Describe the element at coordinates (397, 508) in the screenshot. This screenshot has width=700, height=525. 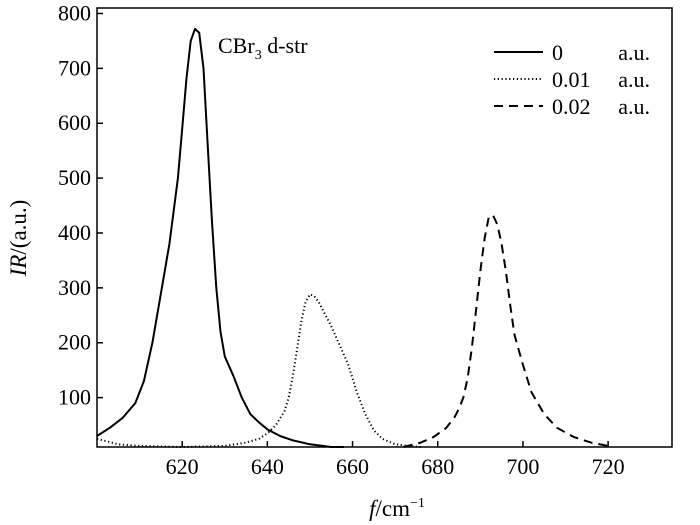
I see `x-axis-title: f/cm−1` at that location.